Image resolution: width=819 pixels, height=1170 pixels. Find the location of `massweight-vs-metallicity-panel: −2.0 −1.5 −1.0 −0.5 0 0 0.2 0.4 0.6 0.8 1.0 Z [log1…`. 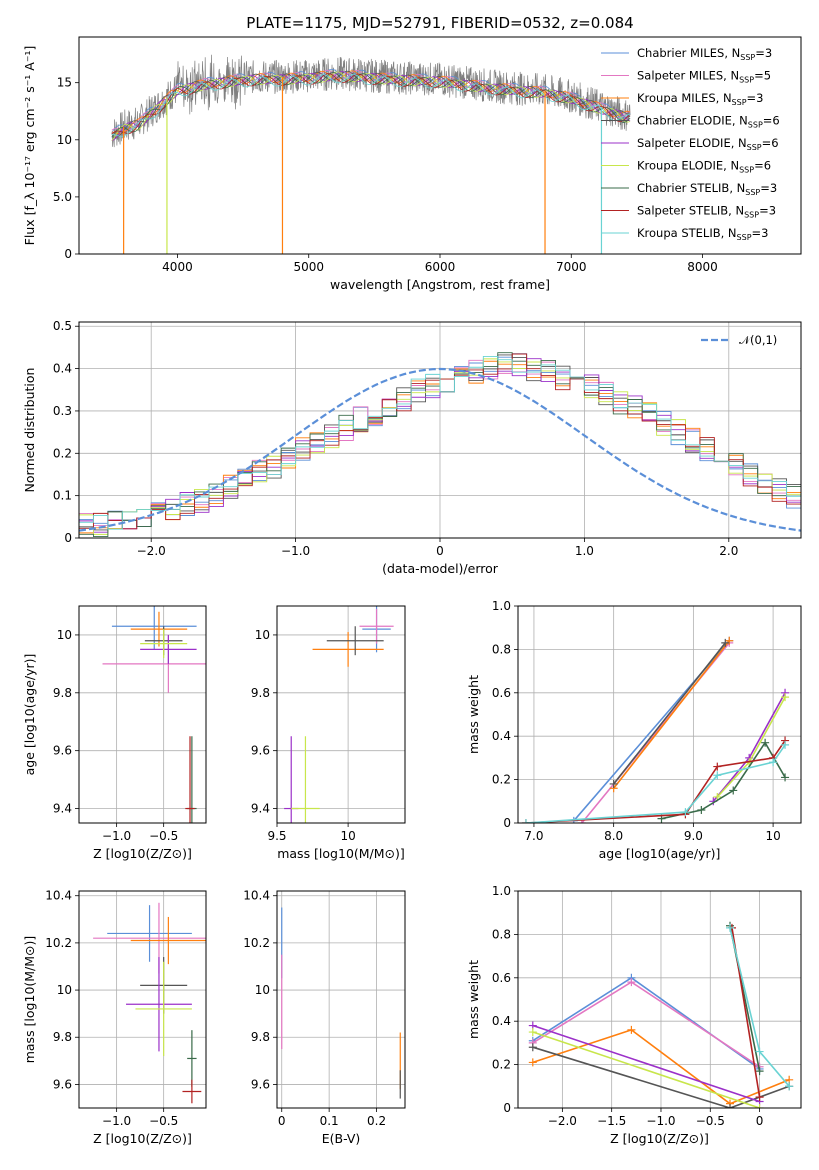

massweight-vs-metallicity-panel: −2.0 −1.5 −1.0 −0.5 0 0 0.2 0.4 0.6 0.8 1.0 Z [log1… is located at coordinates (634, 1015).